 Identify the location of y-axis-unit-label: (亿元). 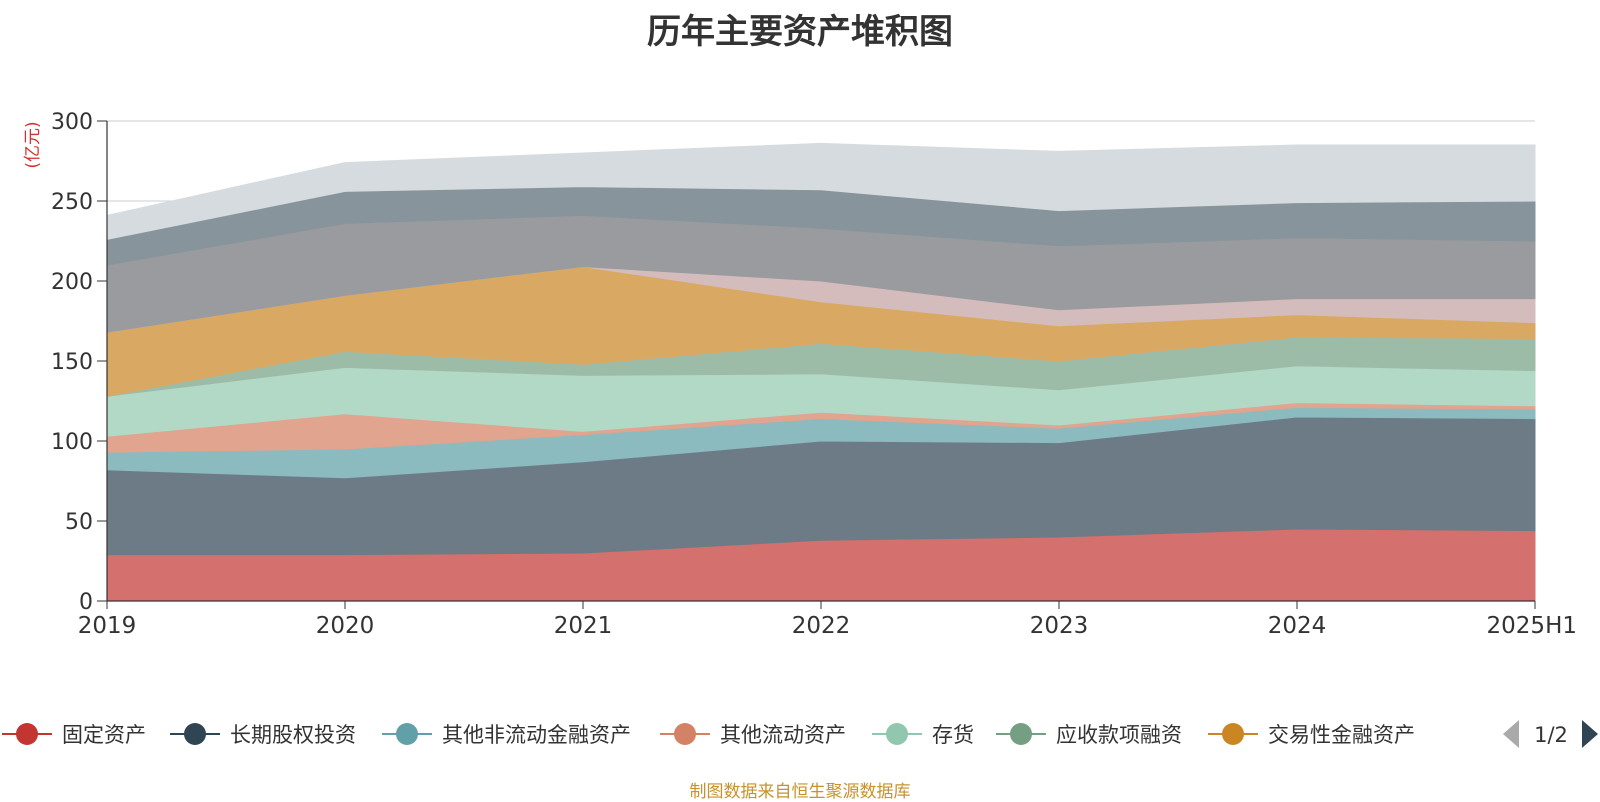
(33, 144).